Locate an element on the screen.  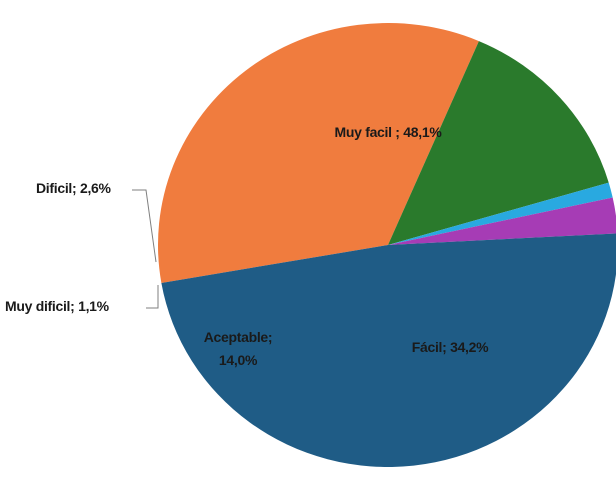
slice-label-facil: Fácil; 34,2% is located at coordinates (450, 347).